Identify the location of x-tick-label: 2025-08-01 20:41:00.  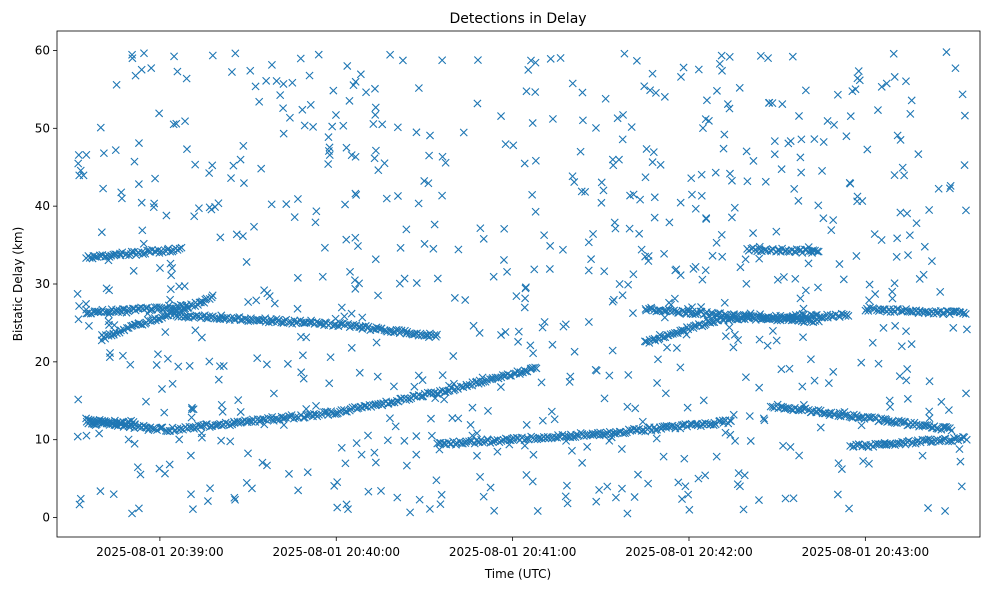
(512, 552).